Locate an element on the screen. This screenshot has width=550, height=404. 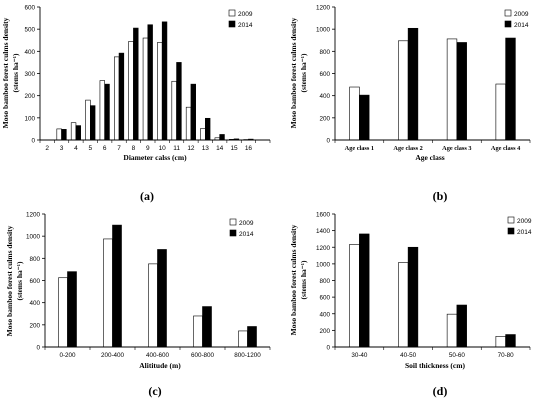
x-tick-label: Age class 2 is located at coordinates (407, 148).